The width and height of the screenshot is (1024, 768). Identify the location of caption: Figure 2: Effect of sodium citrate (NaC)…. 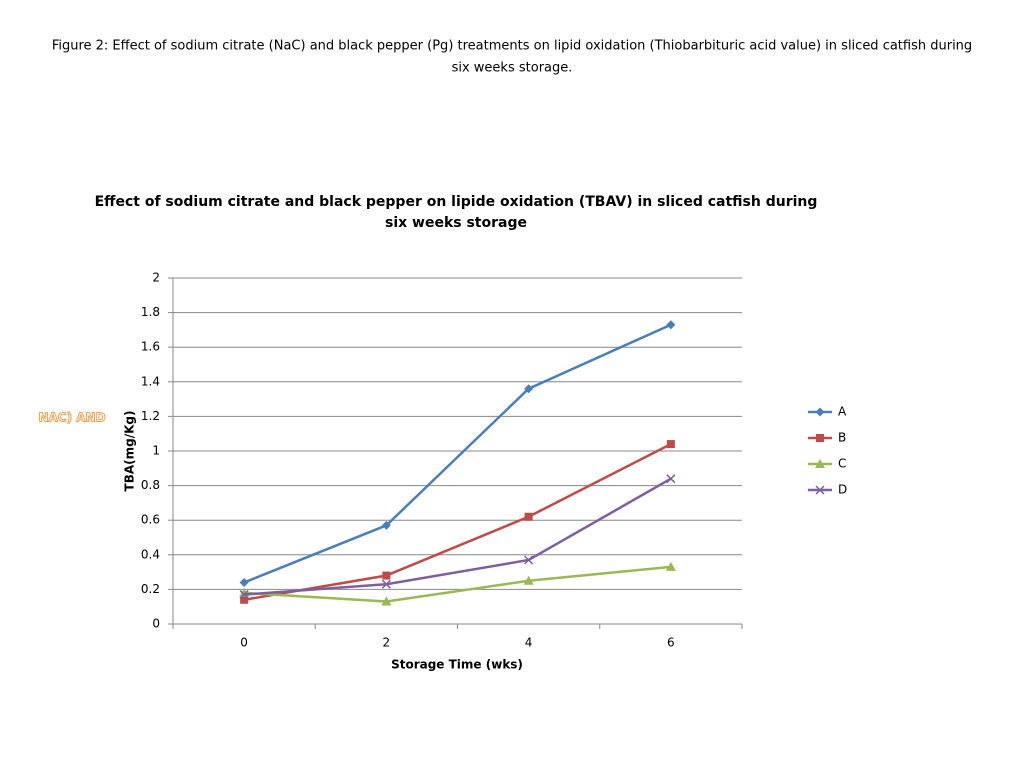
(512, 46).